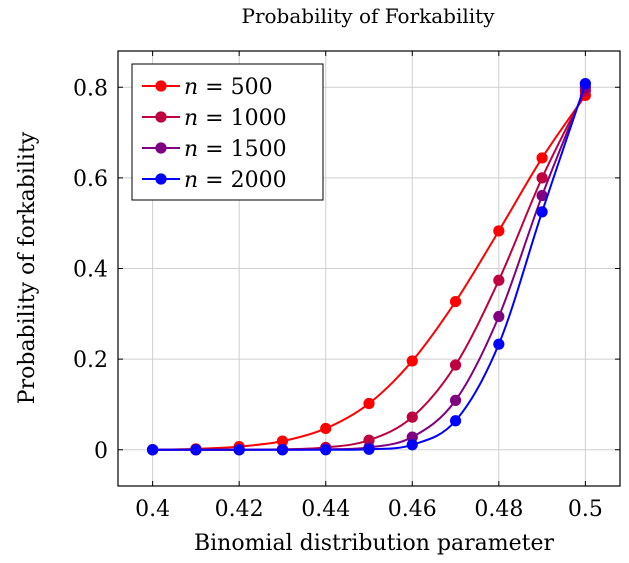 Image resolution: width=629 pixels, height=563 pixels. What do you see at coordinates (90, 179) in the screenshot?
I see `y-tick-label: 0.6` at bounding box center [90, 179].